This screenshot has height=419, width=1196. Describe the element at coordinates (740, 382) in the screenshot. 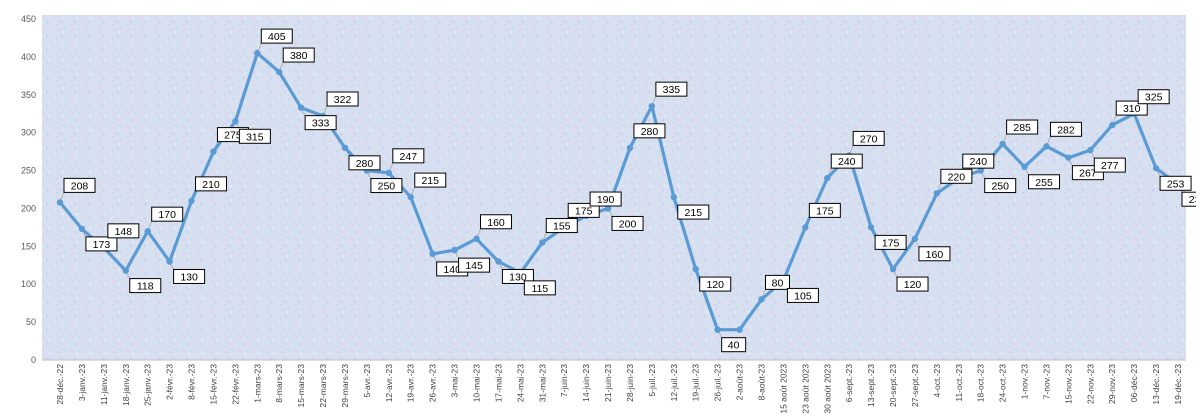

I see `x-tick-label: 2-août-23` at that location.